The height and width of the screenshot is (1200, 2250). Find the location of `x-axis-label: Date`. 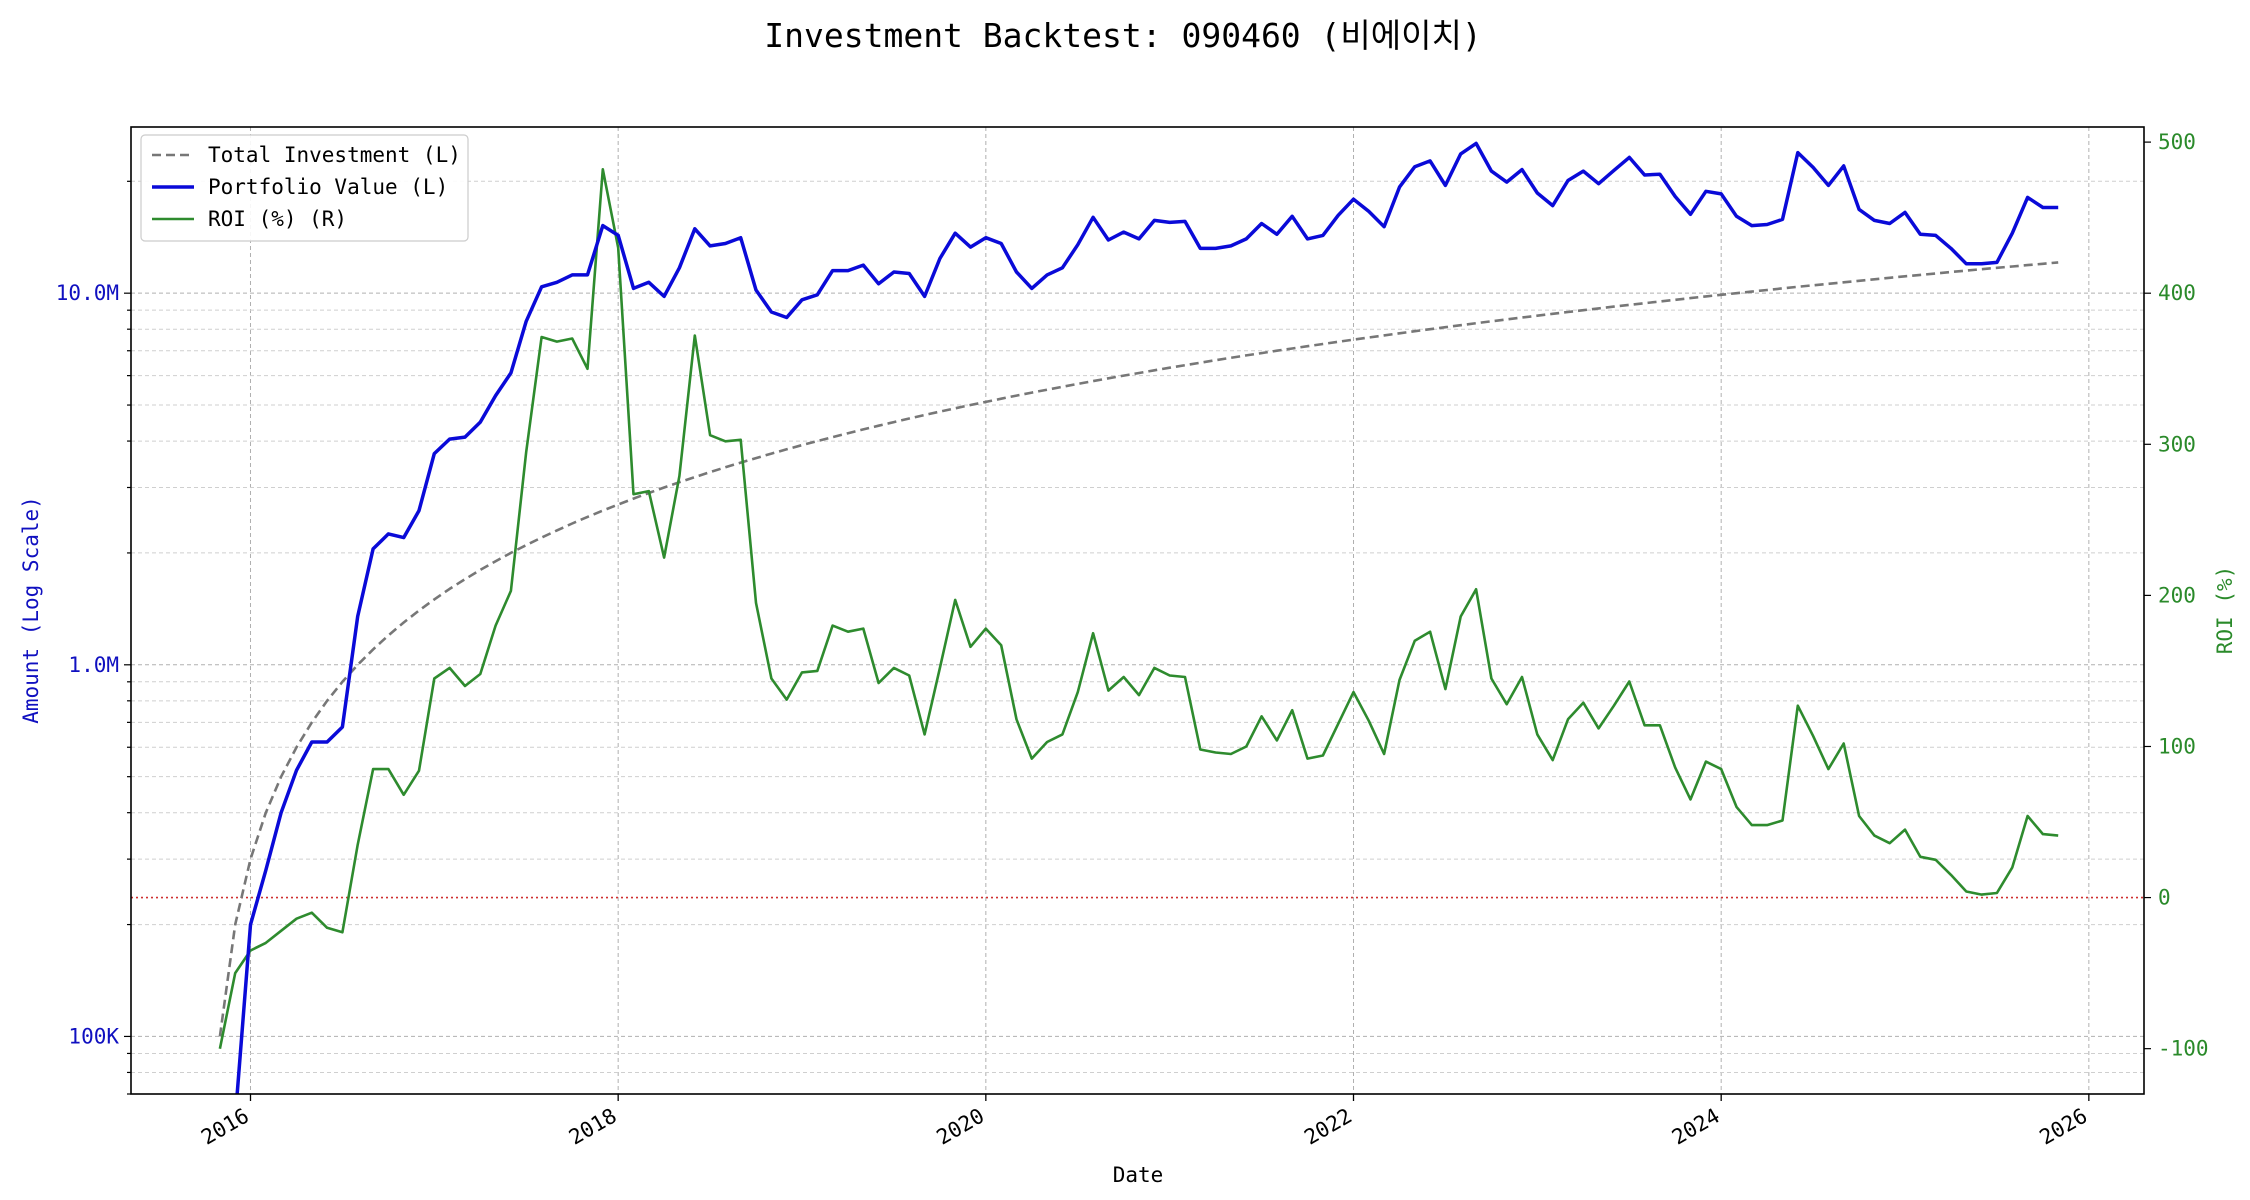

x-axis-label: Date is located at coordinates (1138, 1175).